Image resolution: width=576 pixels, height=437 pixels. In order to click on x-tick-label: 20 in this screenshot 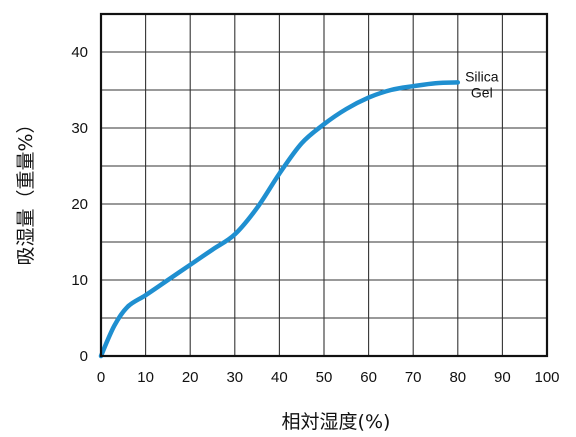, I will do `click(190, 377)`.